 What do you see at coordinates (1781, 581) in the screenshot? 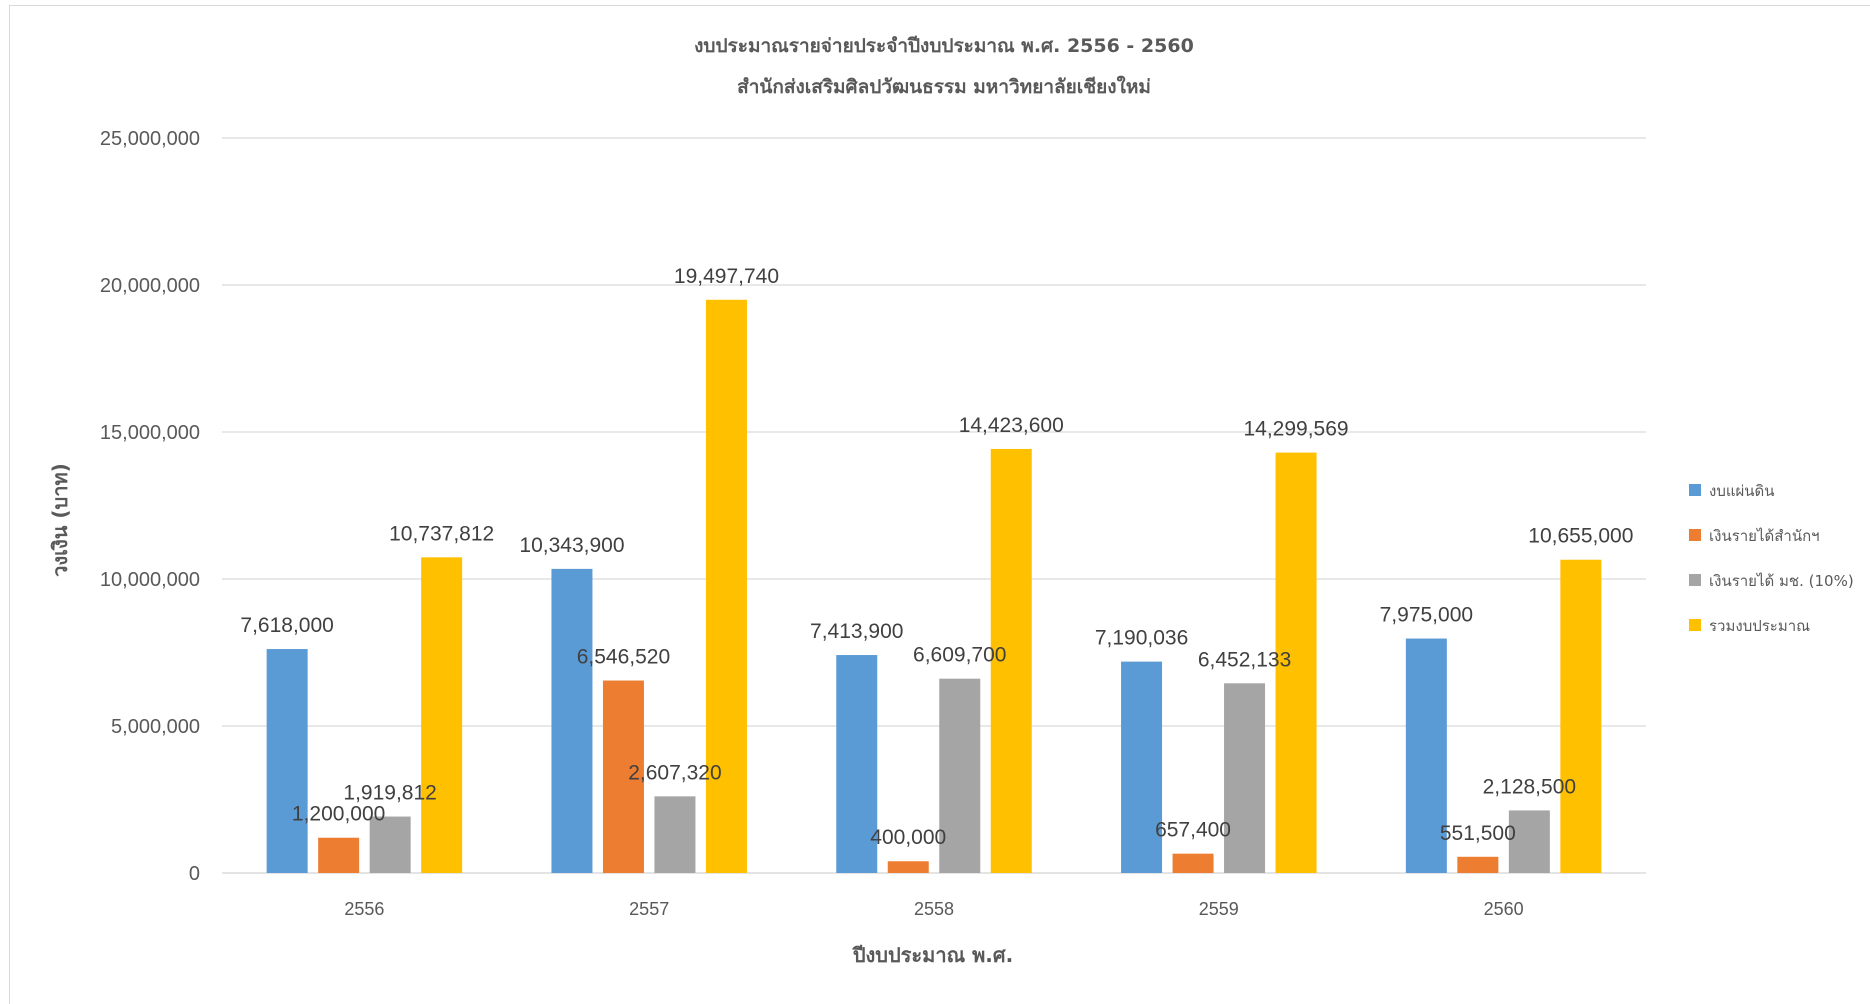
I see `legend-label: เงินรายได้ มช. (10%)` at bounding box center [1781, 581].